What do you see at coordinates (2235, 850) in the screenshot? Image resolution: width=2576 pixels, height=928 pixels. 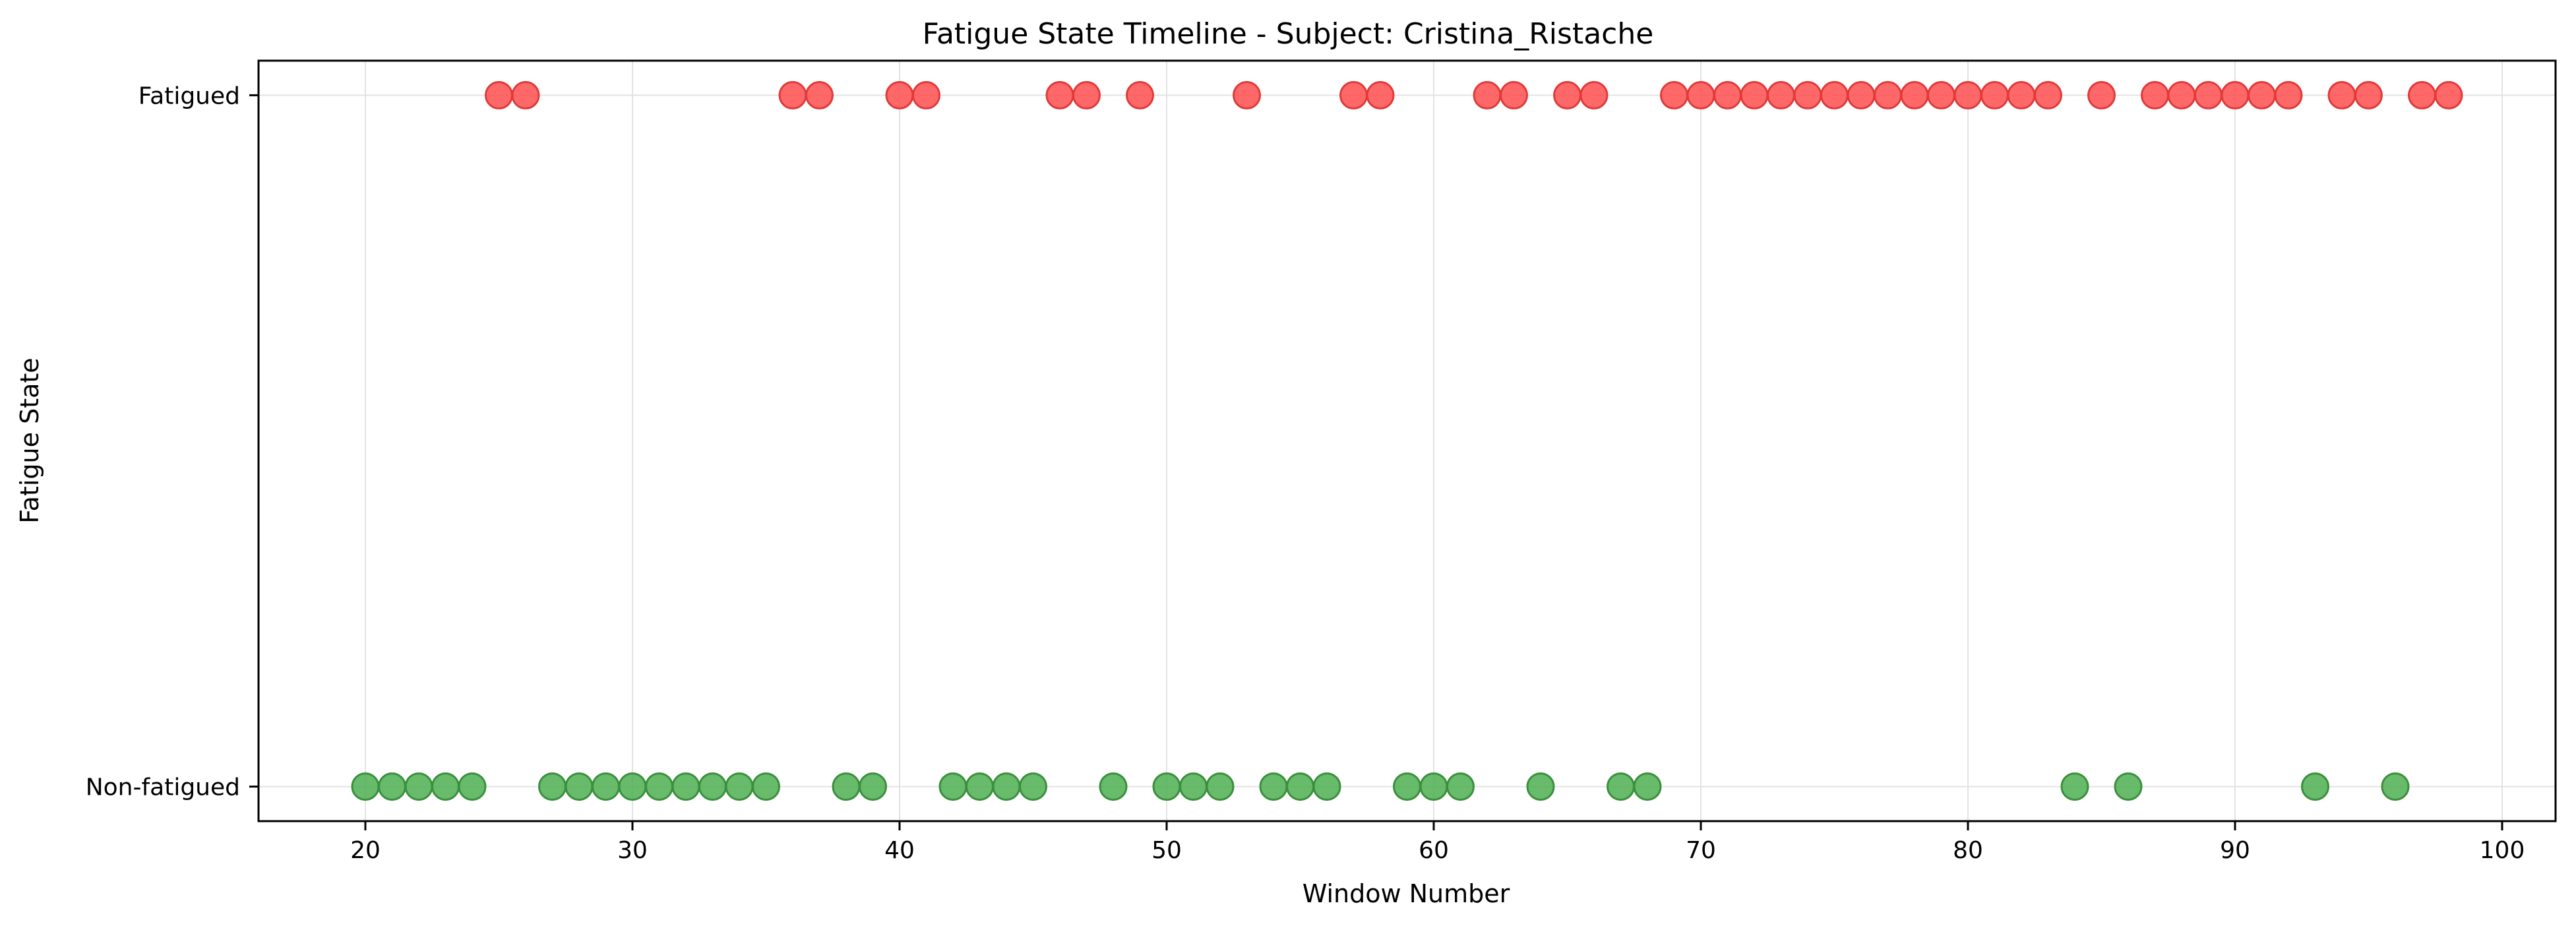 I see `x-tick-label: 90` at bounding box center [2235, 850].